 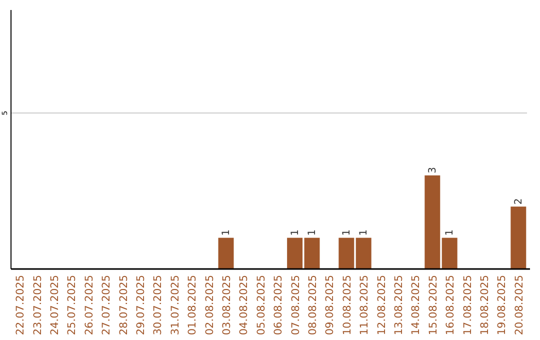 I want to click on data-label: 2, so click(x=518, y=201).